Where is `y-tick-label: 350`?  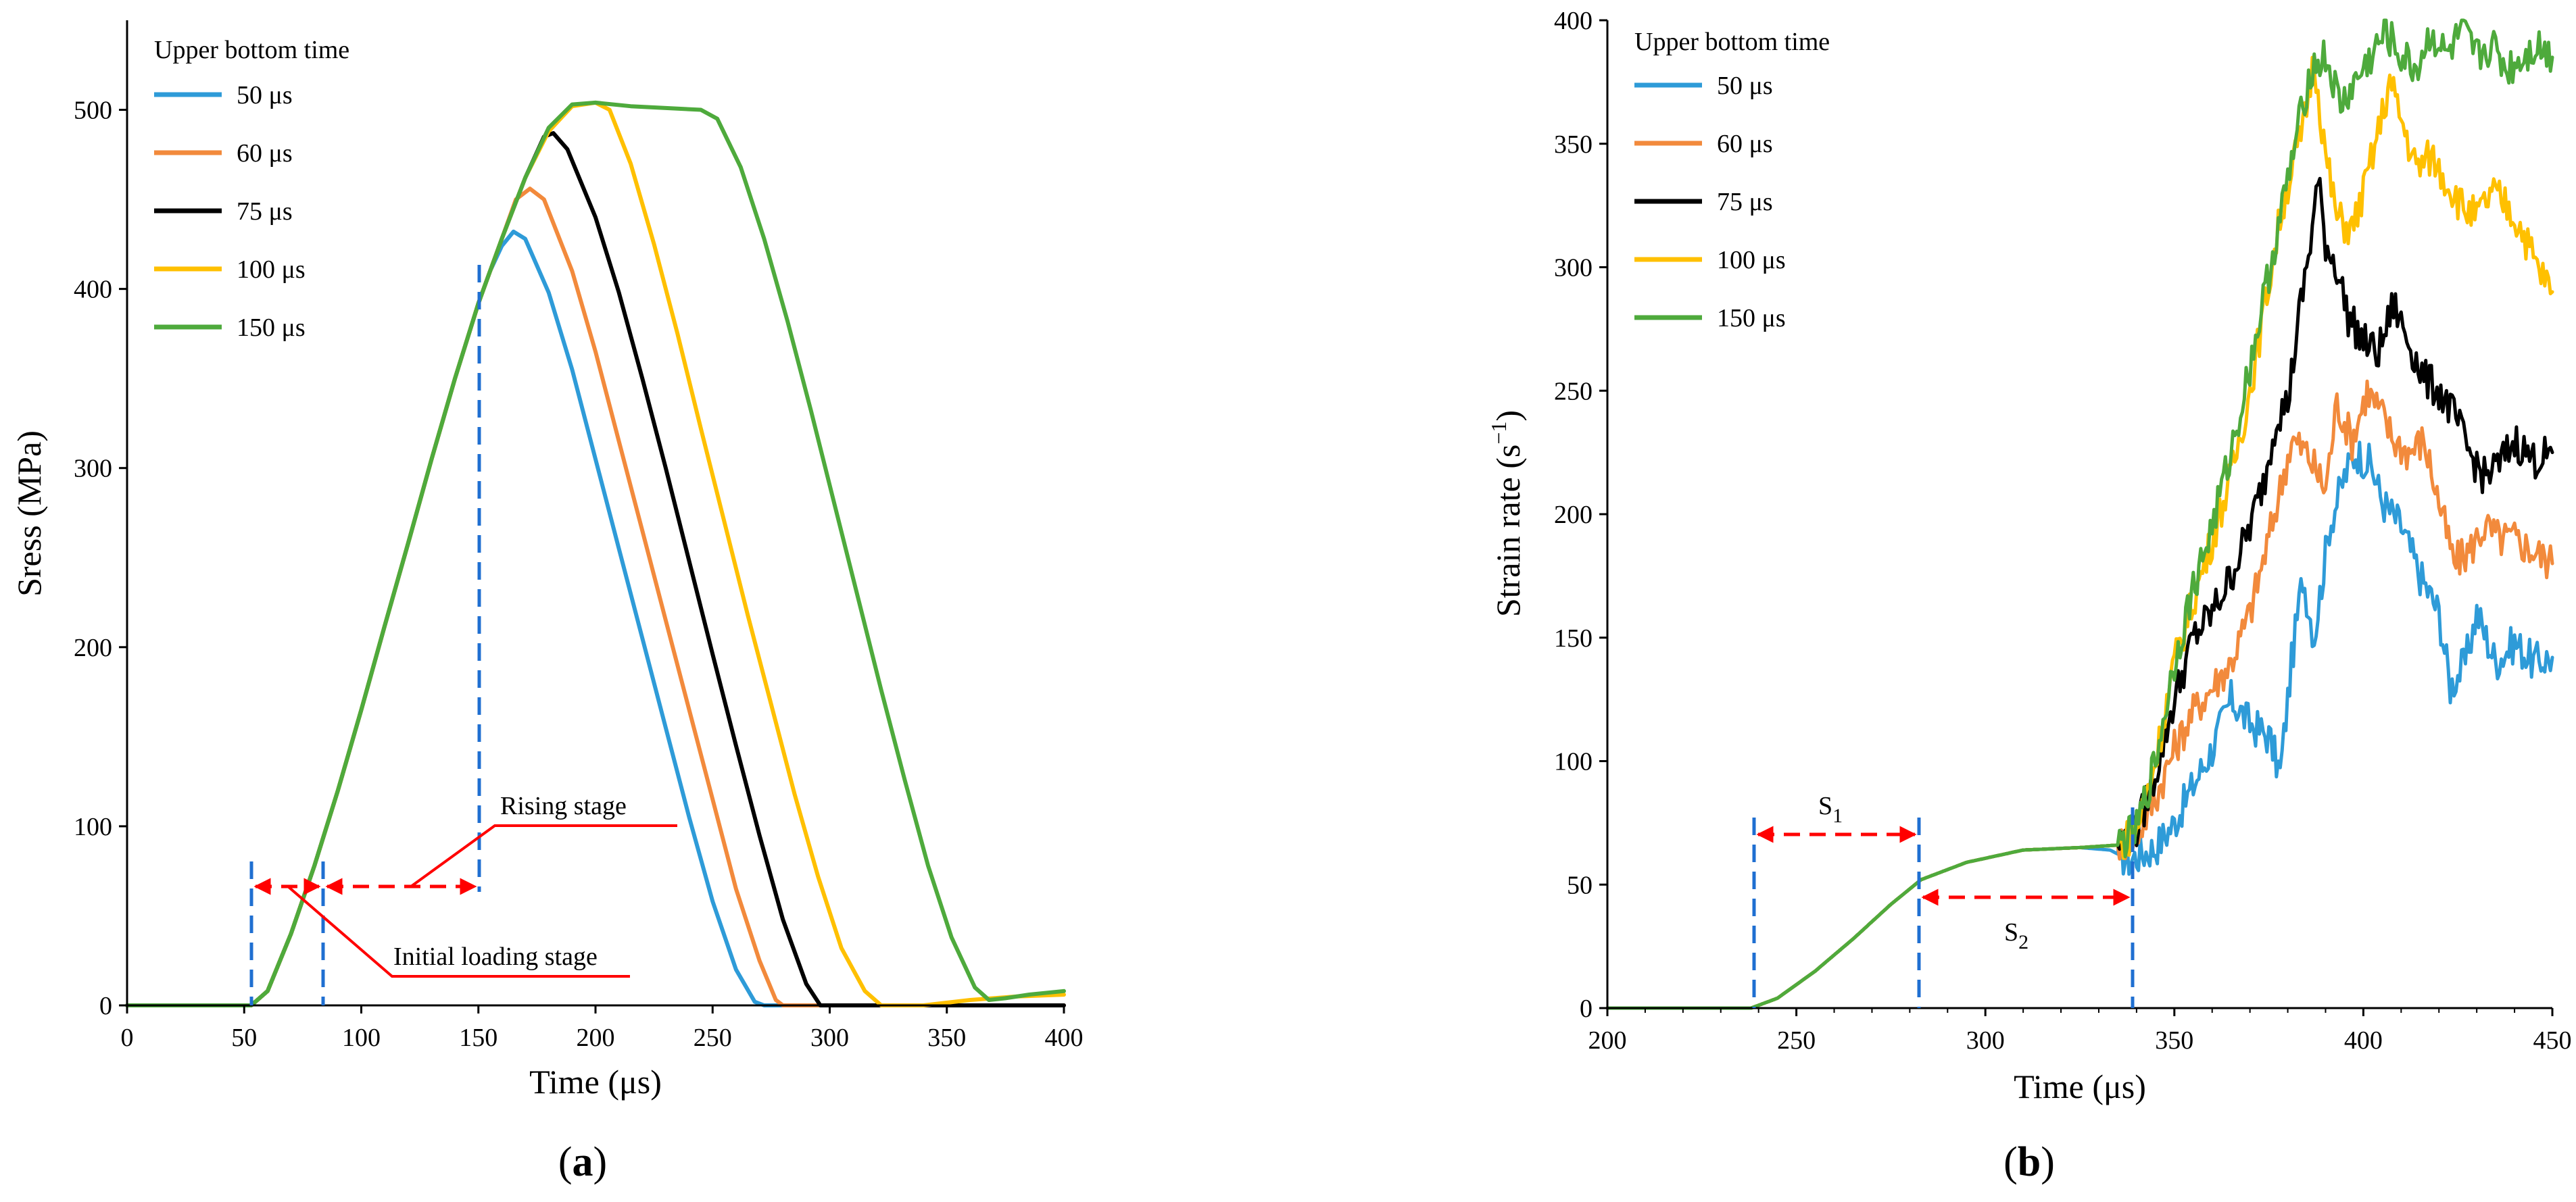
y-tick-label: 350 is located at coordinates (1573, 144).